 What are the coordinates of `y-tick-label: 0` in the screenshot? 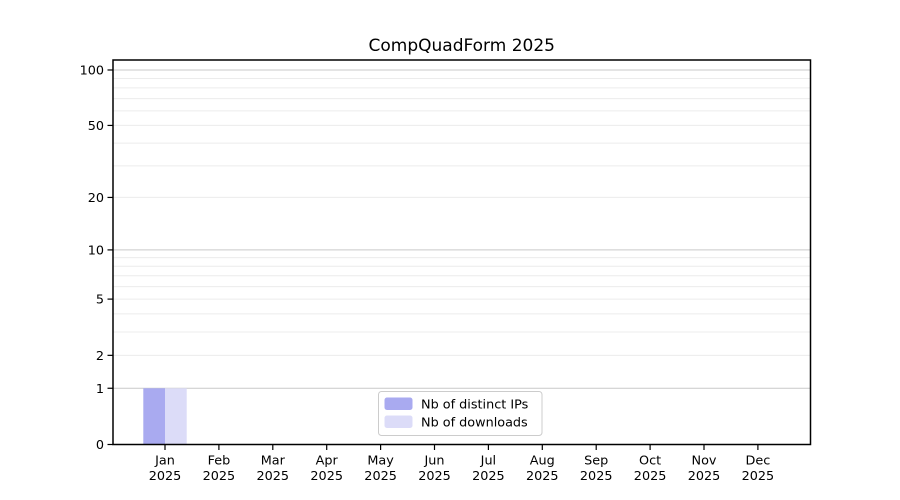 It's located at (100, 445).